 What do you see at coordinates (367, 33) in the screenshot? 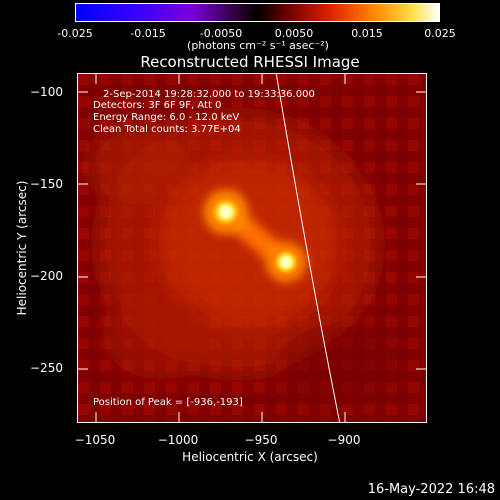
I see `colorbar-tick-label: 0.015` at bounding box center [367, 33].